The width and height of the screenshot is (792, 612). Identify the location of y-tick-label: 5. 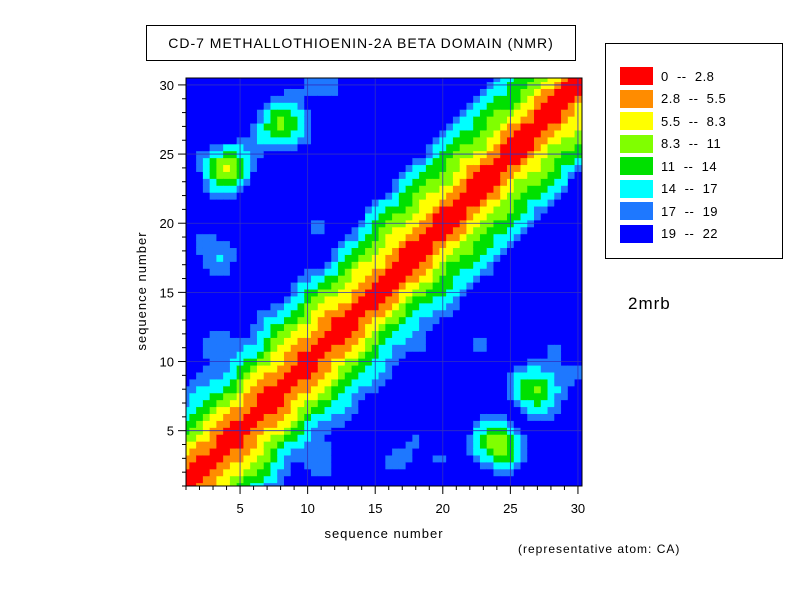
(170, 431).